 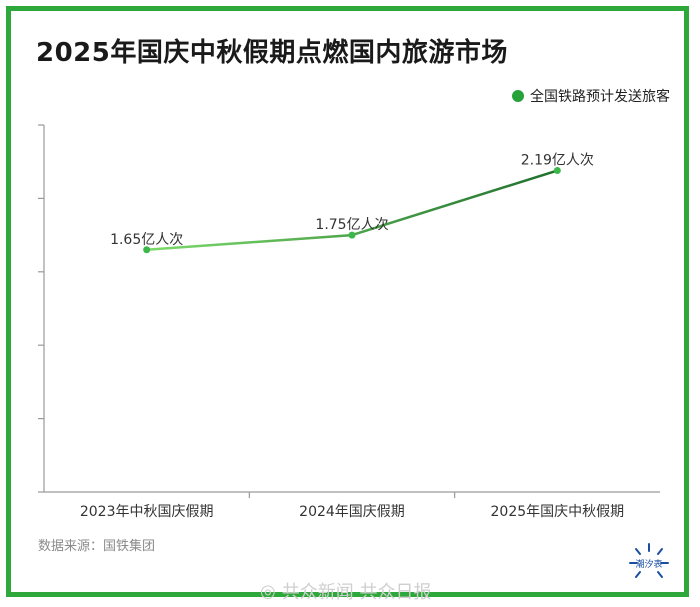 I want to click on x-tick-label-0: 2023年中秋国庆假期, so click(x=147, y=512).